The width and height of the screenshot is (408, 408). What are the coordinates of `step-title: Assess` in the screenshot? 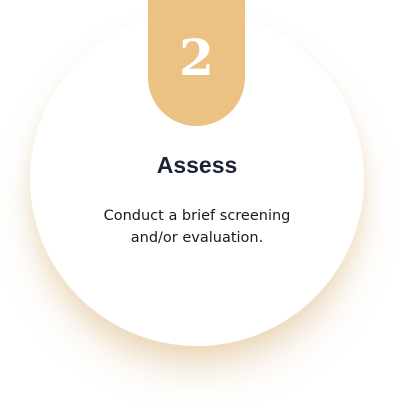 It's located at (197, 165).